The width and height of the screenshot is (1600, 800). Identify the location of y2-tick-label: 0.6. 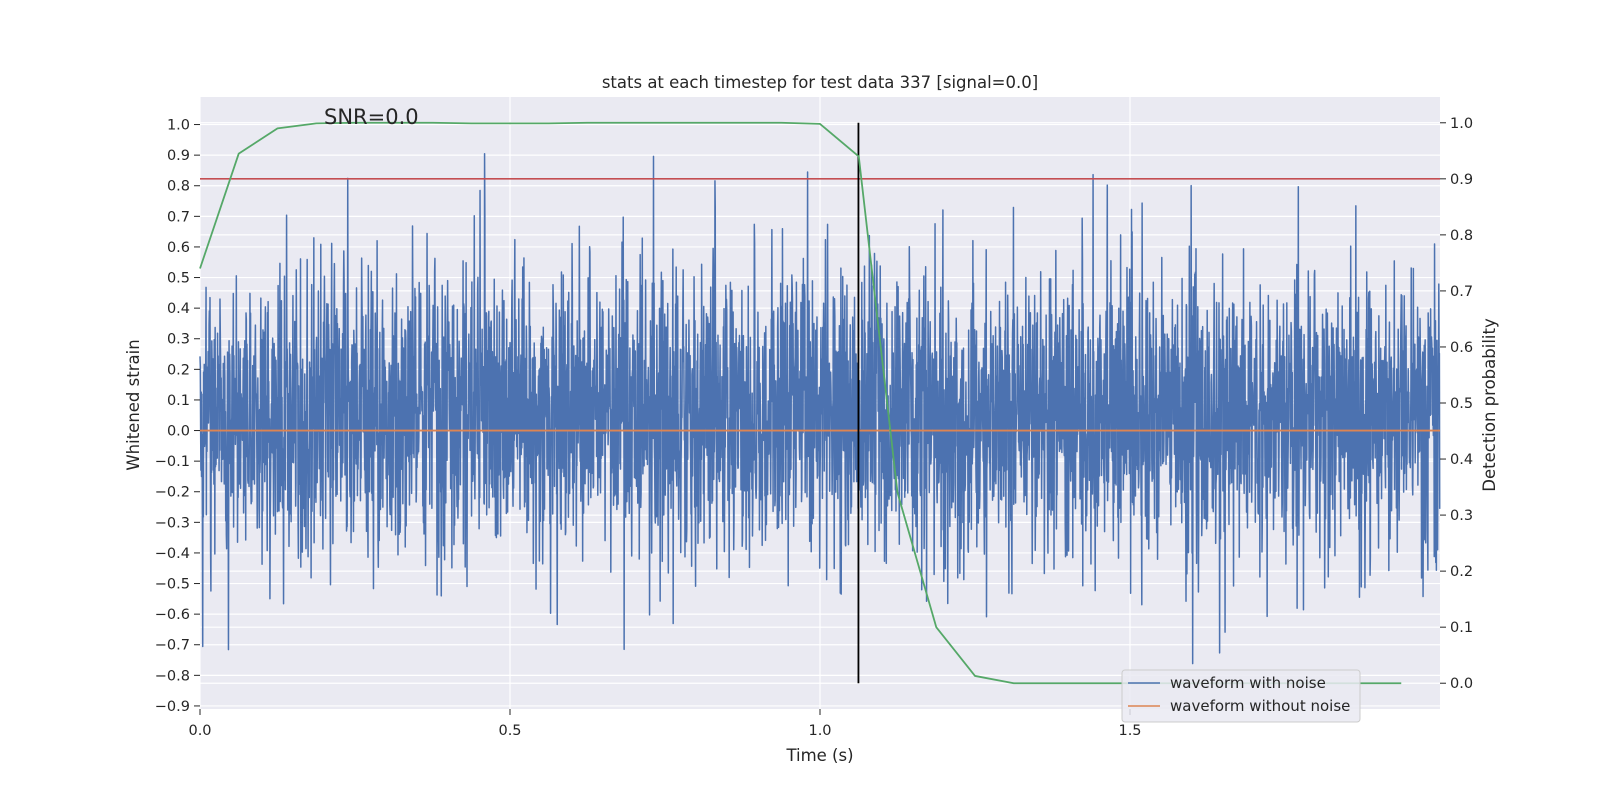
(1461, 348).